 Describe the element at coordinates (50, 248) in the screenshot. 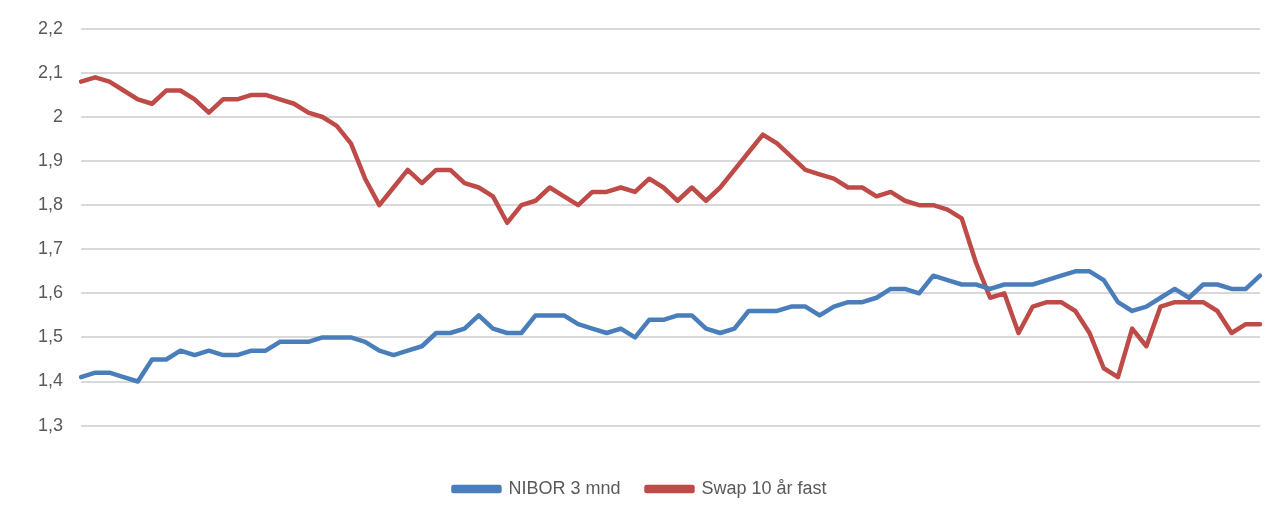

I see `y-tick-label: 1,7` at that location.